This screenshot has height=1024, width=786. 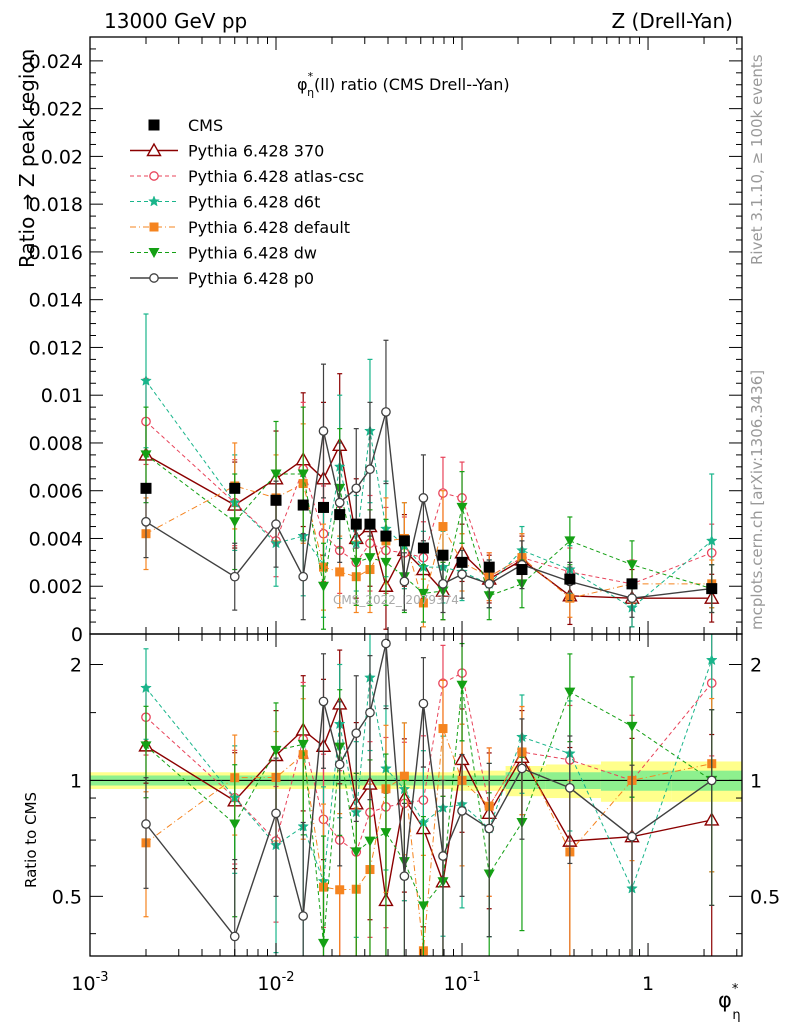 What do you see at coordinates (736, 1015) in the screenshot?
I see `x-axis-label-sub: η` at bounding box center [736, 1015].